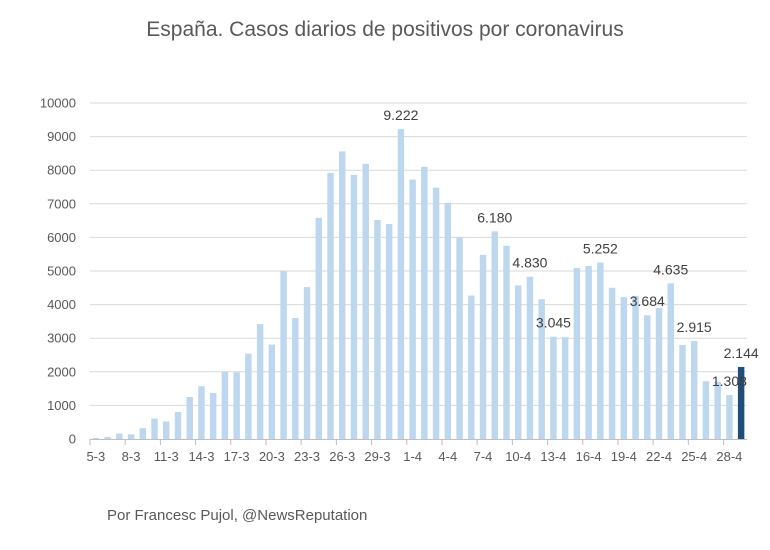 The width and height of the screenshot is (770, 550). What do you see at coordinates (61, 405) in the screenshot?
I see `y-tick-label: 1000` at bounding box center [61, 405].